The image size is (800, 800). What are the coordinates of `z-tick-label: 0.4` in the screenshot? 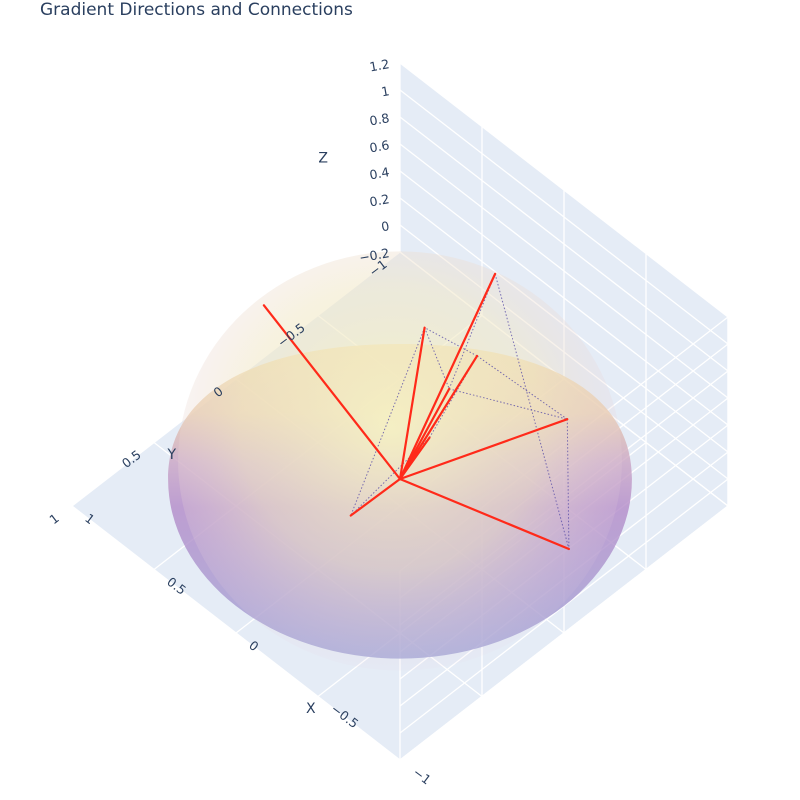 It's located at (379, 173).